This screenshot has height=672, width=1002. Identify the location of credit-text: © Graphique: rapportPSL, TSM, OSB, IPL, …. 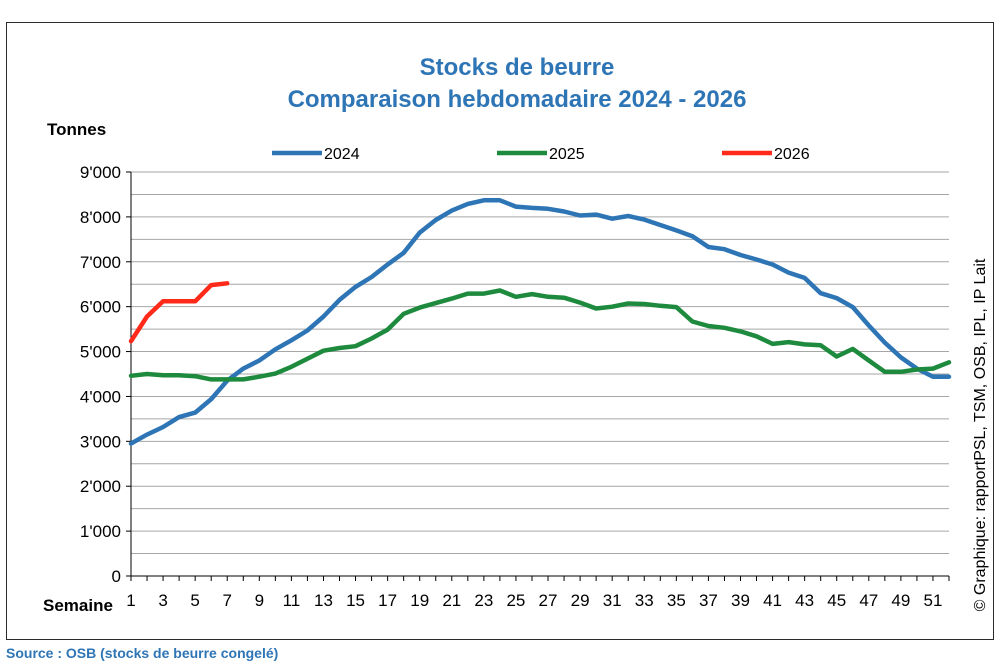
(980, 434).